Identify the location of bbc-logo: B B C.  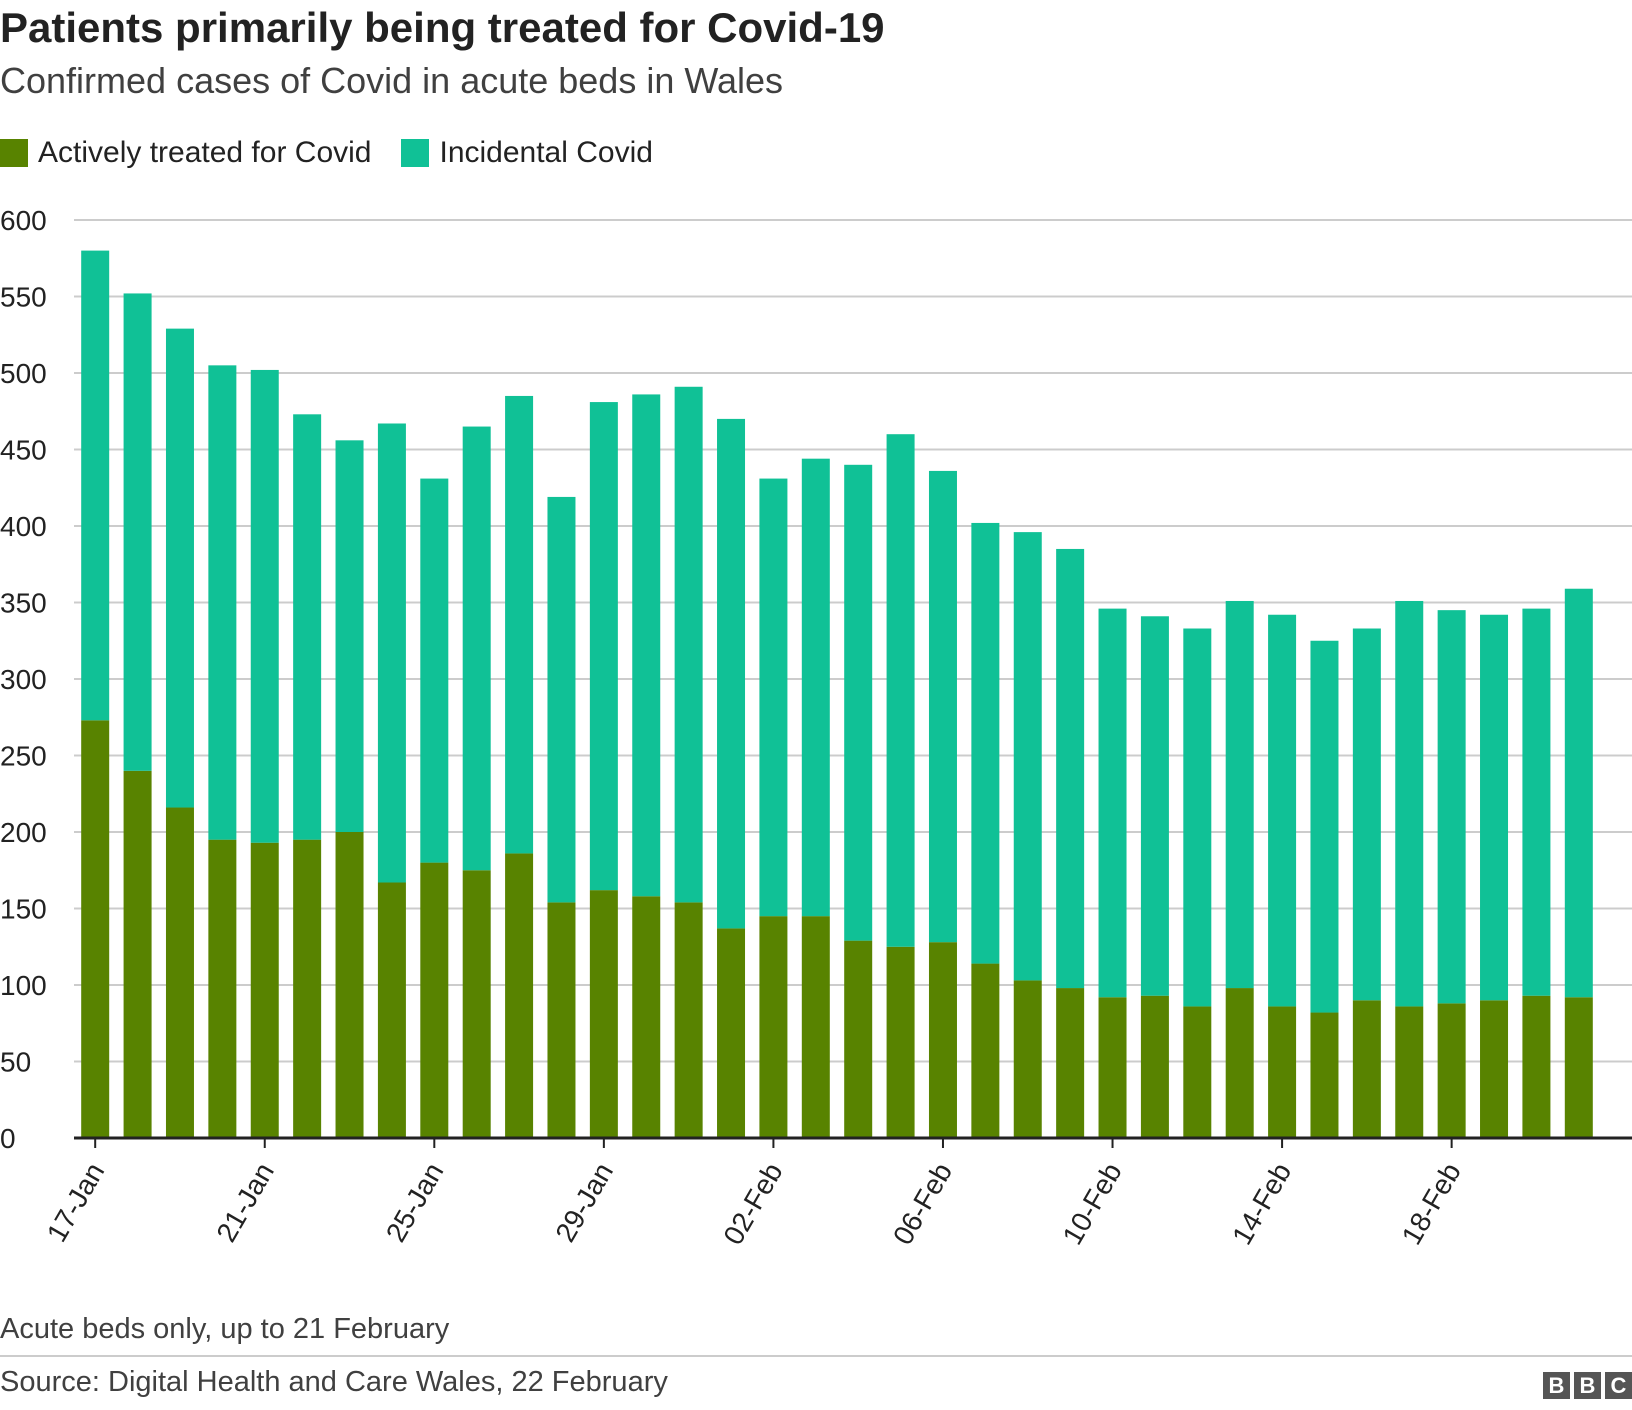
(1585, 1385).